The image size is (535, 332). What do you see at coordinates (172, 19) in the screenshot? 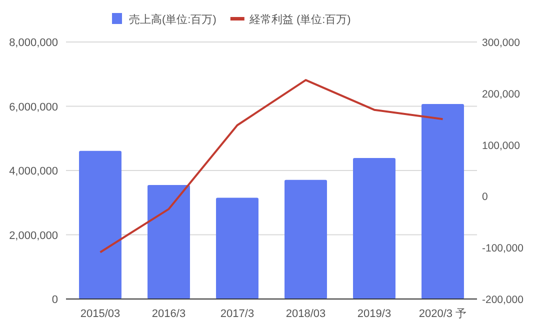
I see `legend-label: 売上高(単位:百万)` at bounding box center [172, 19].